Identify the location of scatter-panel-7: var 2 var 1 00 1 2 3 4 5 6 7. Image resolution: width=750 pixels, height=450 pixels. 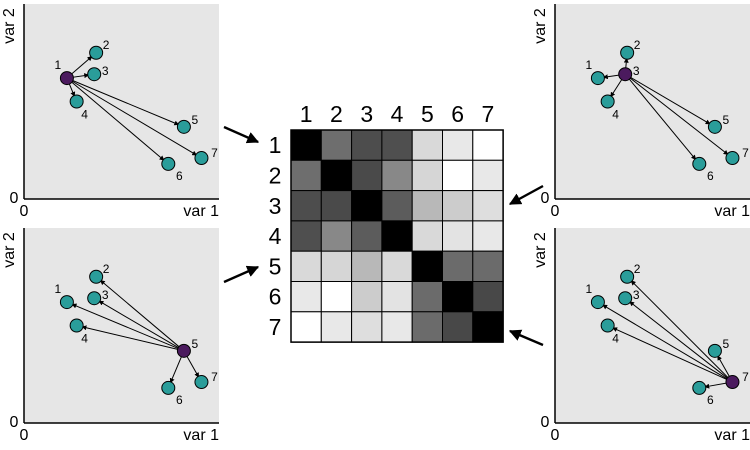
(641, 336).